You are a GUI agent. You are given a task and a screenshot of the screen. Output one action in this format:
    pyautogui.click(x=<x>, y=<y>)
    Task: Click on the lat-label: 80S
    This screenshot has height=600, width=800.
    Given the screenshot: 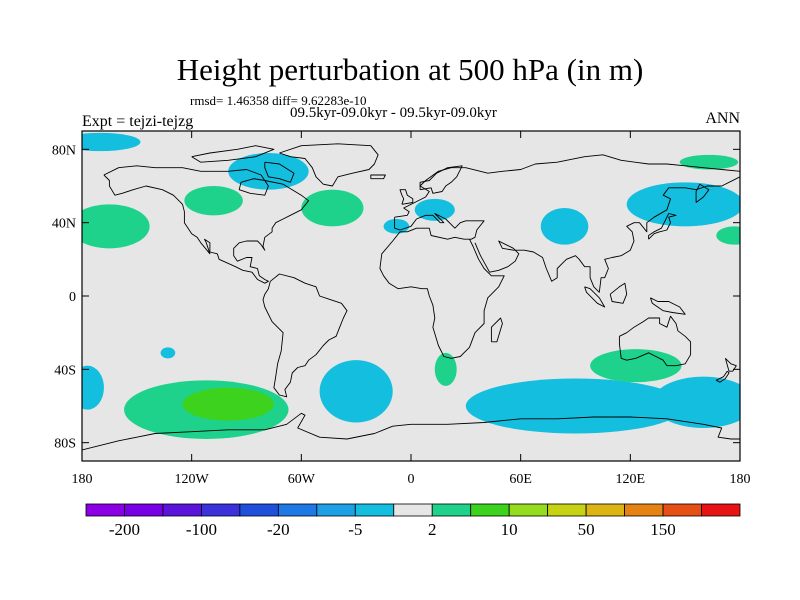 What is the action you would take?
    pyautogui.click(x=65, y=444)
    